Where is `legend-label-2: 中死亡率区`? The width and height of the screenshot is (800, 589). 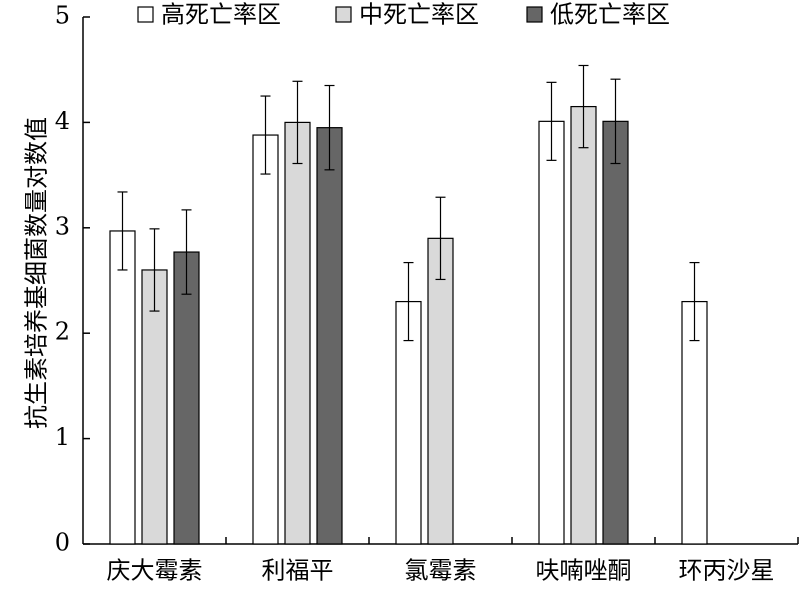 legend-label-2: 中死亡率区 is located at coordinates (419, 15).